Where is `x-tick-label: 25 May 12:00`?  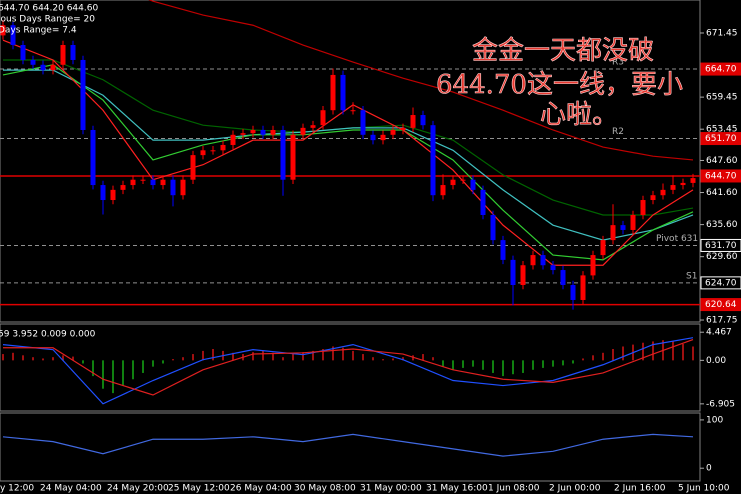 x-tick-label: 25 May 12:00 is located at coordinates (199, 489).